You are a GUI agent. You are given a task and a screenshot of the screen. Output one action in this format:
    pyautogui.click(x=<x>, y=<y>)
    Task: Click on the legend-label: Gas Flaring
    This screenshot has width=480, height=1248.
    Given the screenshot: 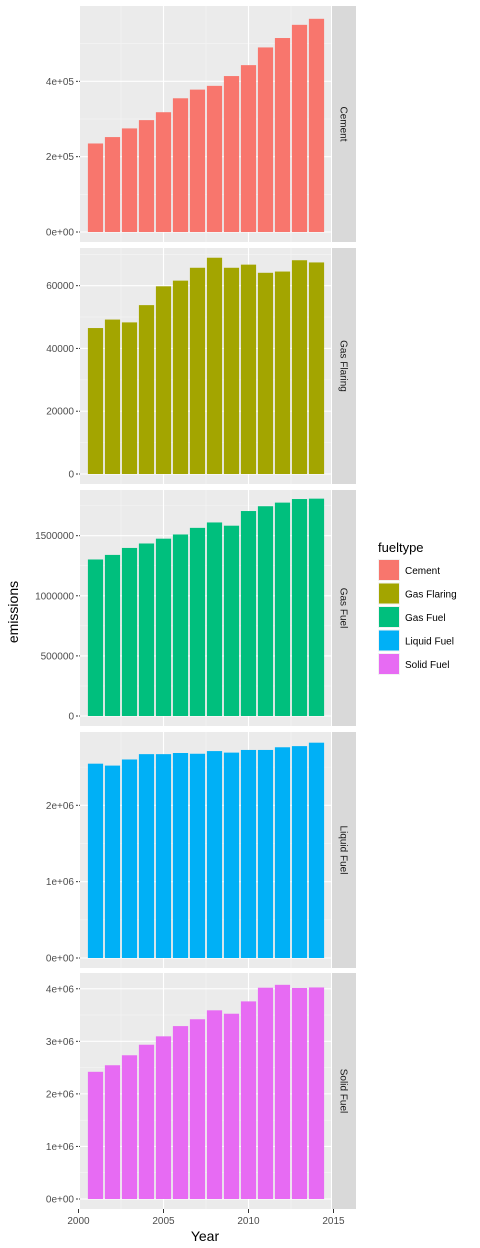 What is the action you would take?
    pyautogui.click(x=431, y=595)
    